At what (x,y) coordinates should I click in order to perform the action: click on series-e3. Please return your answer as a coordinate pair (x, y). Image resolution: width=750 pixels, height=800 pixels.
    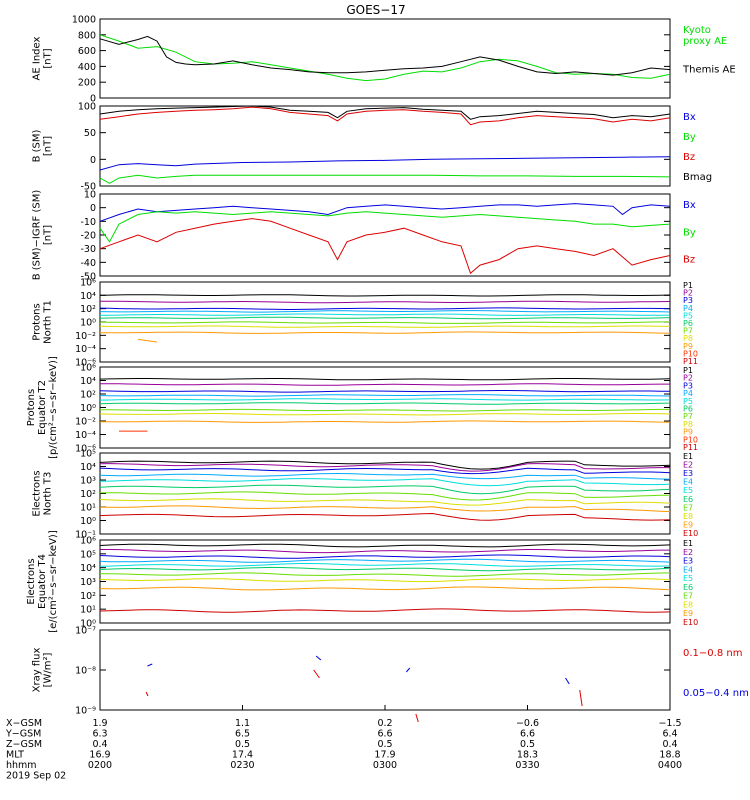
    Looking at the image, I should click on (385, 471).